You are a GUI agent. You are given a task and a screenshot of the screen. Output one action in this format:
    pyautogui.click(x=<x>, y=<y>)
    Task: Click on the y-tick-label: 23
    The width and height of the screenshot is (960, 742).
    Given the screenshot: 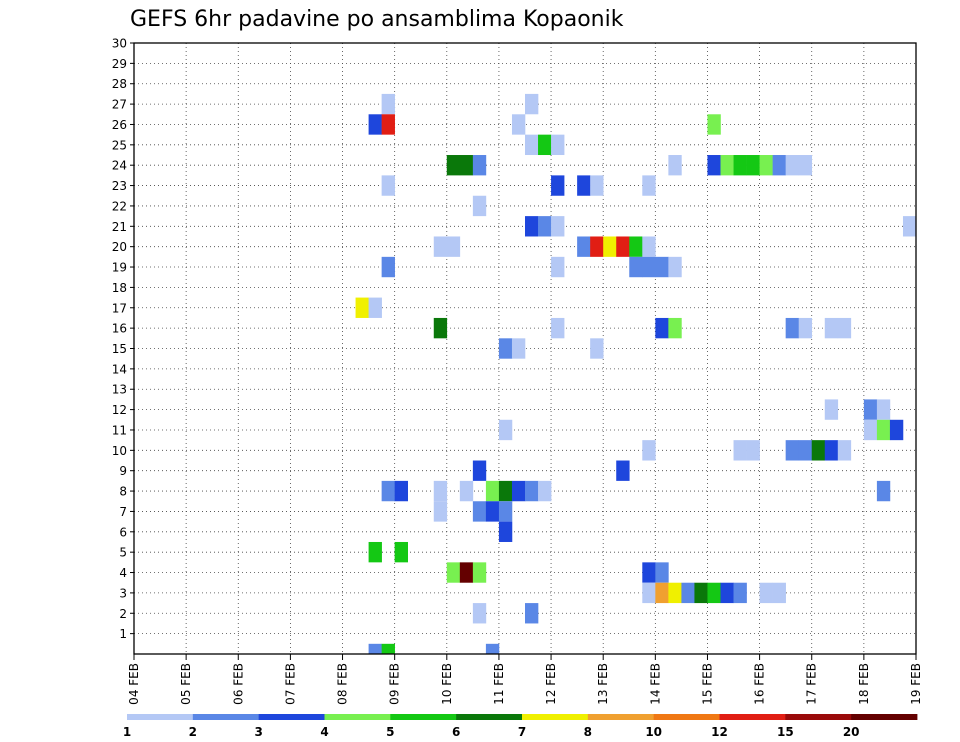 What is the action you would take?
    pyautogui.click(x=119, y=186)
    